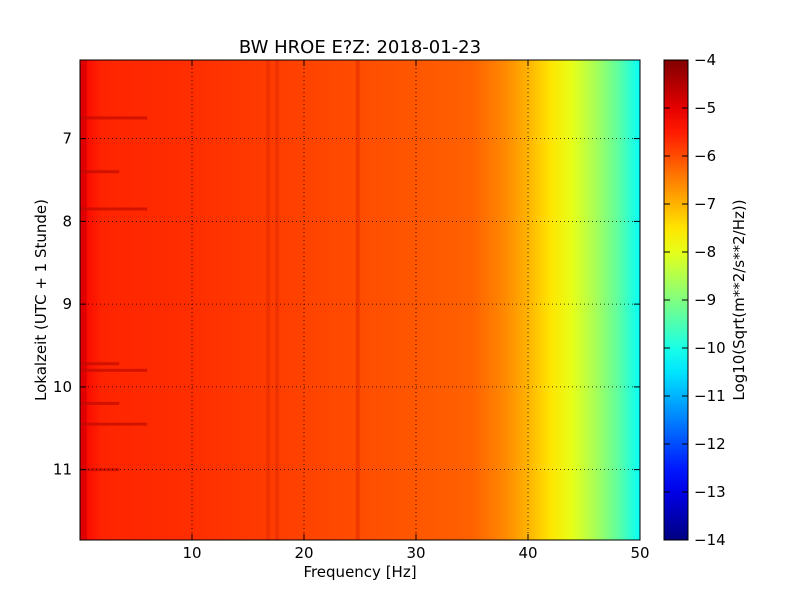  Describe the element at coordinates (710, 396) in the screenshot. I see `colorbar-tick-label: −11` at that location.